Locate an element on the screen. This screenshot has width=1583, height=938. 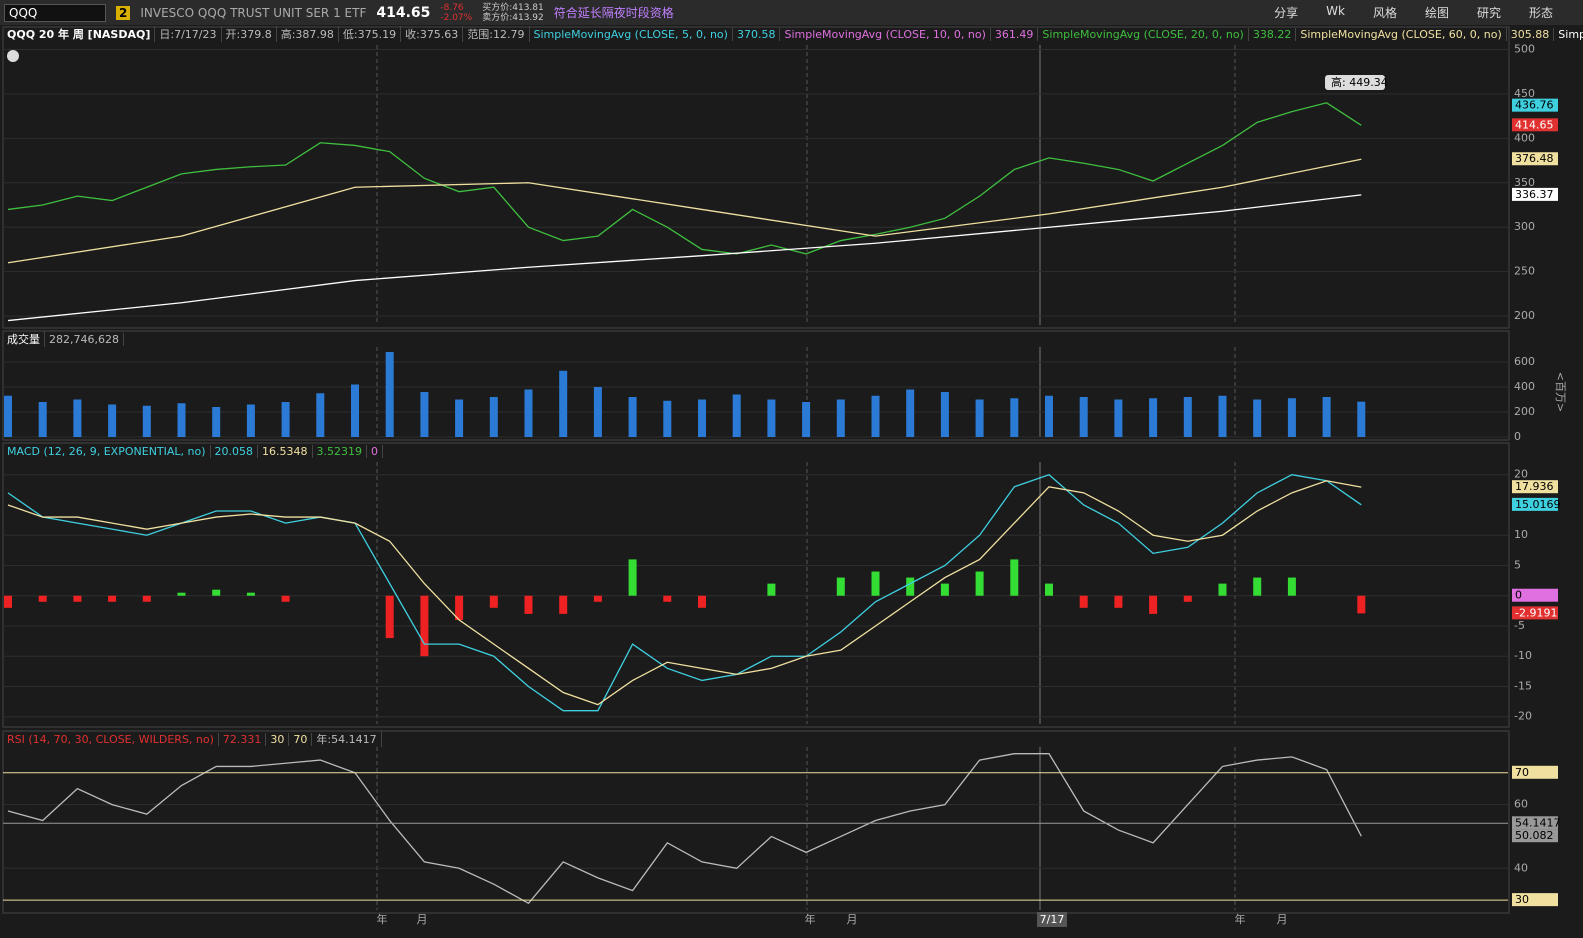
header-item: 日:7/17/23 is located at coordinates (188, 34).